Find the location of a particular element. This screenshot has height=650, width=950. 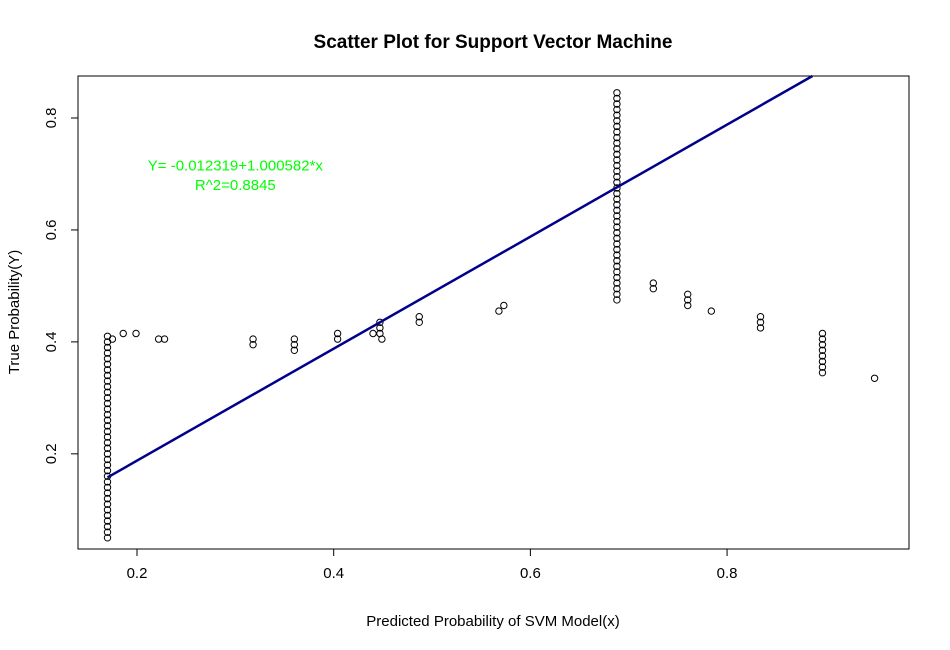

y-axis-label: True Probability(Y) is located at coordinates (14, 312).